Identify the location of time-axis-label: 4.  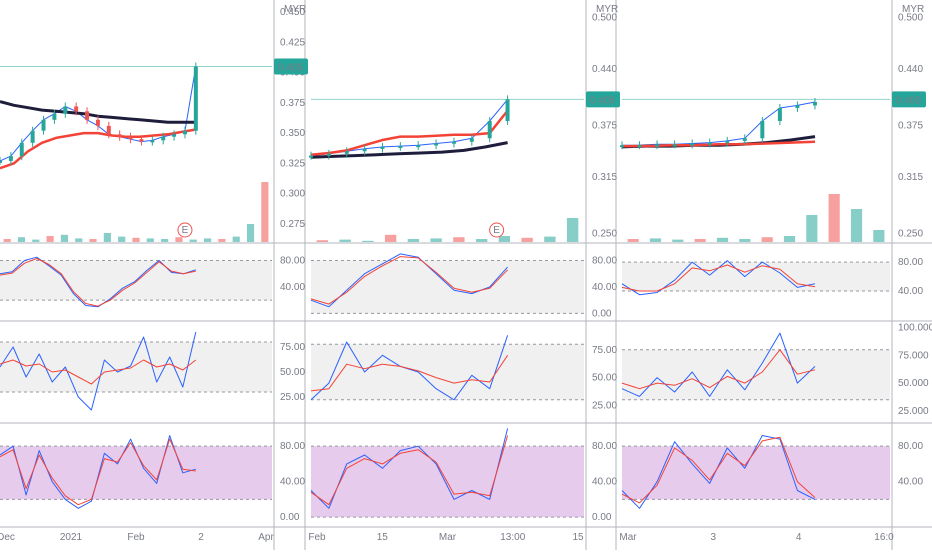
(799, 537).